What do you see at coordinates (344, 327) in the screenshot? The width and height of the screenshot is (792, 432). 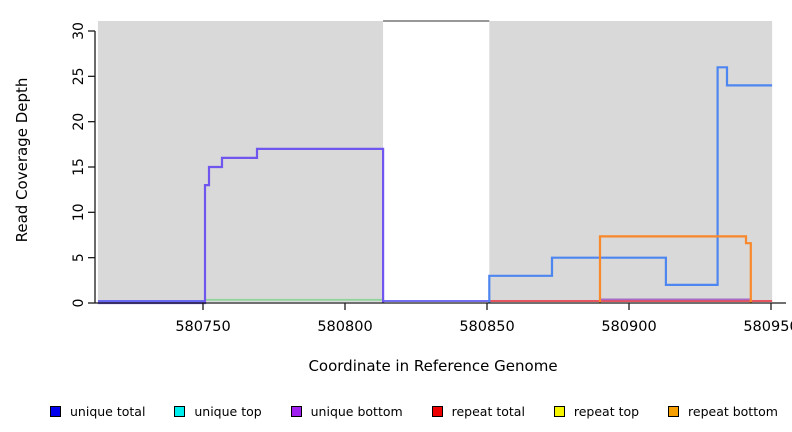 I see `x-tick-label: 580800` at bounding box center [344, 327].